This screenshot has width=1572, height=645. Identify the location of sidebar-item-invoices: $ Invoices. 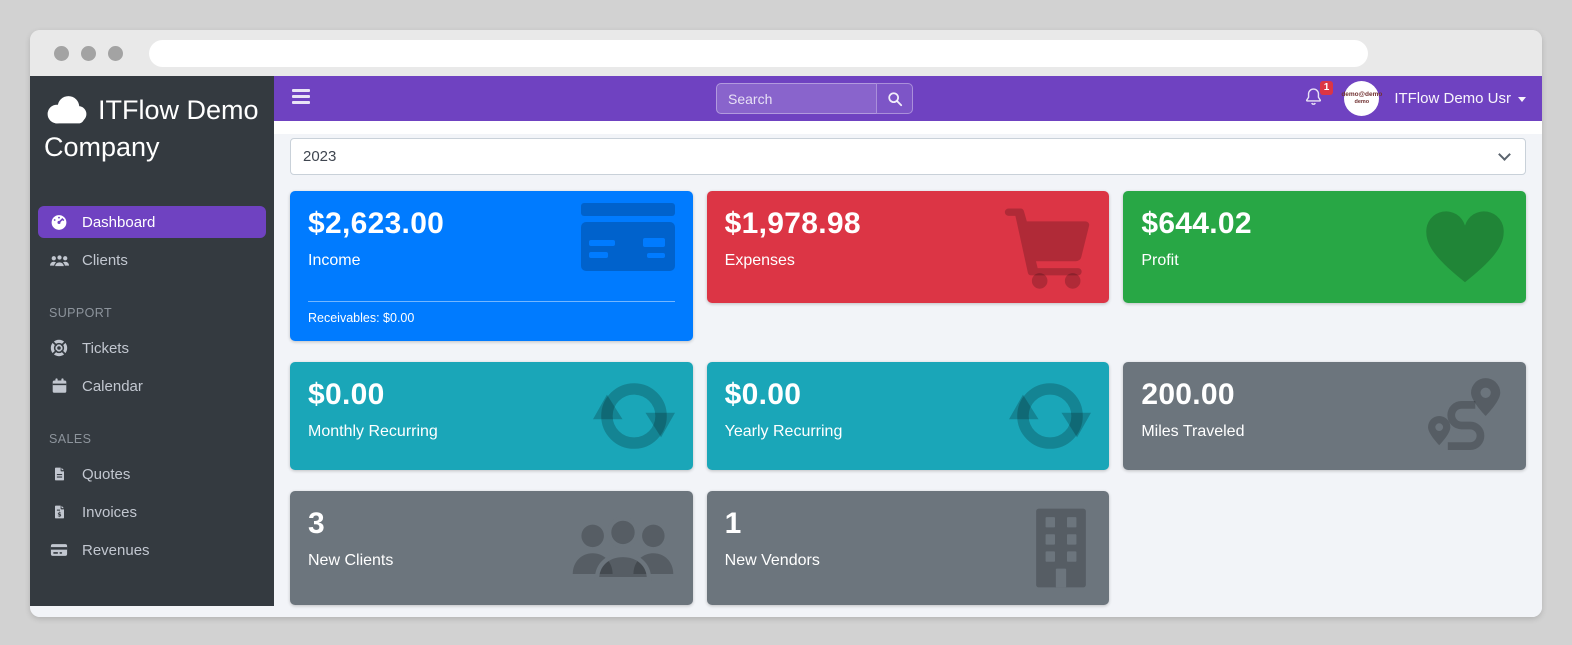
(152, 512).